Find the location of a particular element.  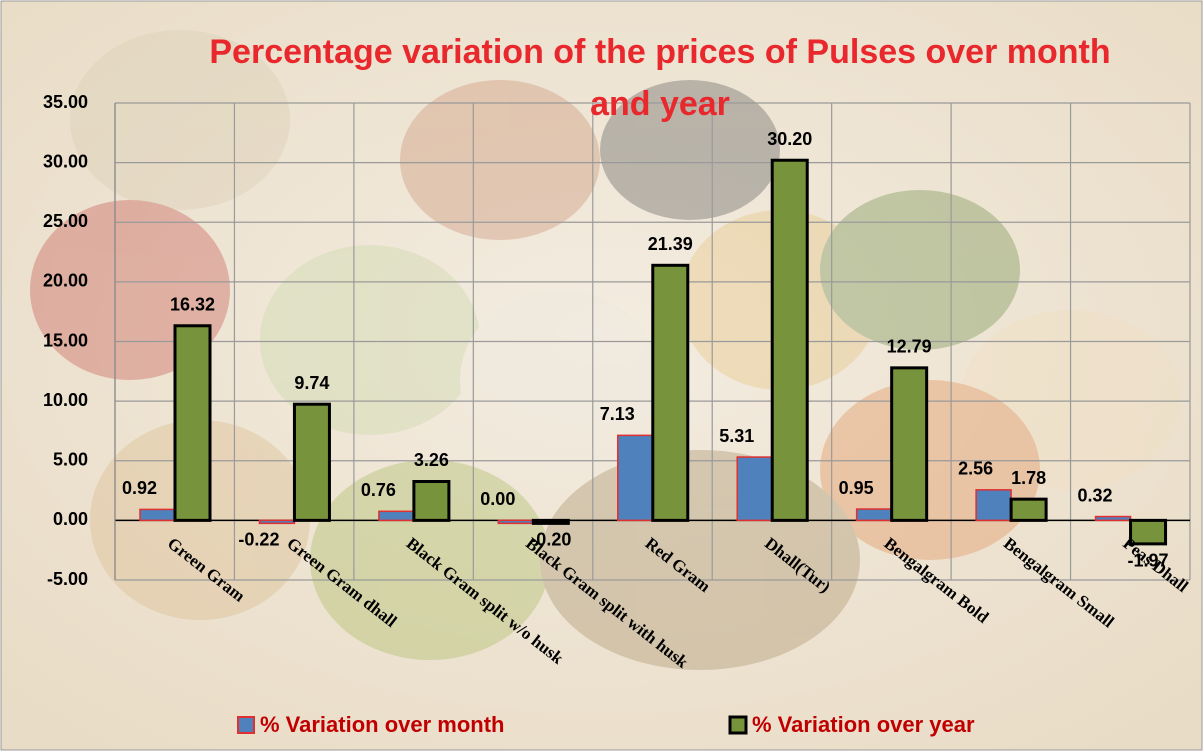

value-label: 0.95 is located at coordinates (856, 488).